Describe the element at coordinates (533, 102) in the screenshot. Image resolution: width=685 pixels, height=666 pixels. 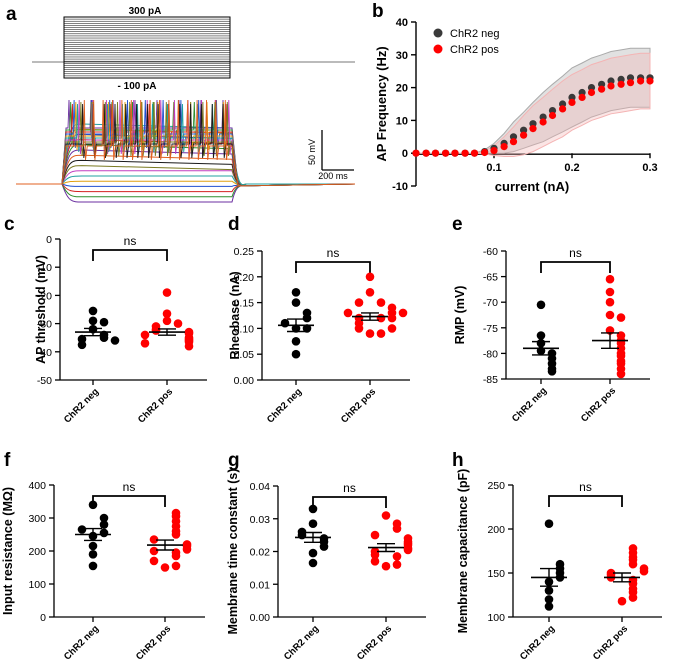
I see `b-sem-bands` at that location.